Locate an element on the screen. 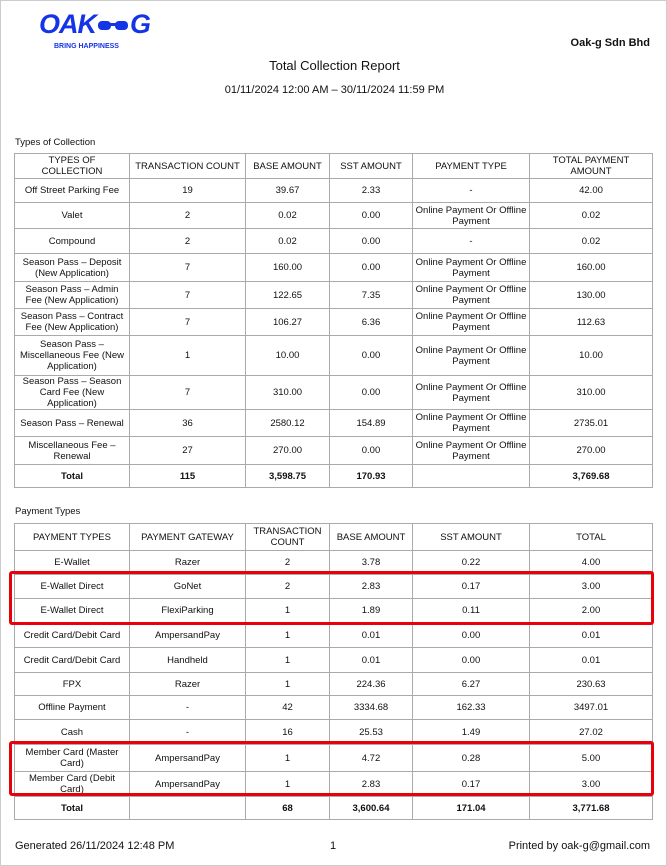 This screenshot has height=866, width=667. total-cell: 3,771.68 is located at coordinates (591, 808).